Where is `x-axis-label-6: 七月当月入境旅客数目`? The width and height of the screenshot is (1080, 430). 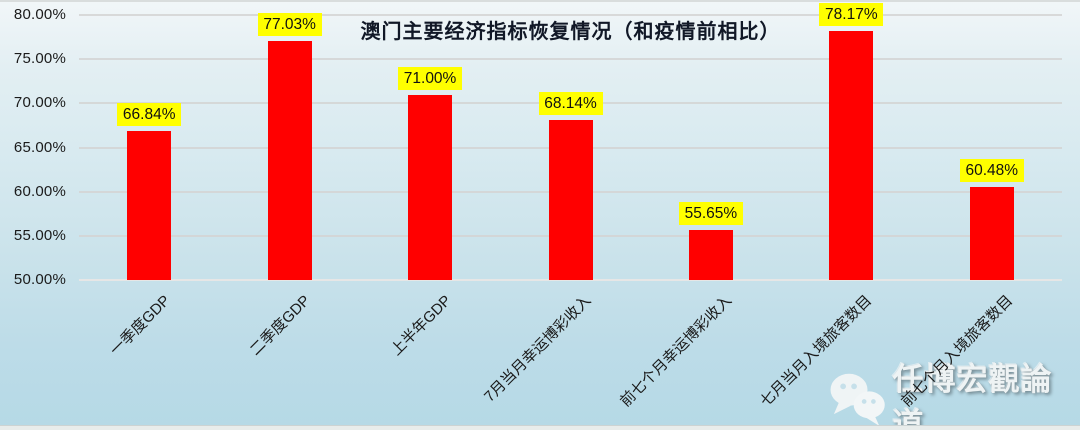 x-axis-label-6: 七月当月入境旅客数目 is located at coordinates (816, 351).